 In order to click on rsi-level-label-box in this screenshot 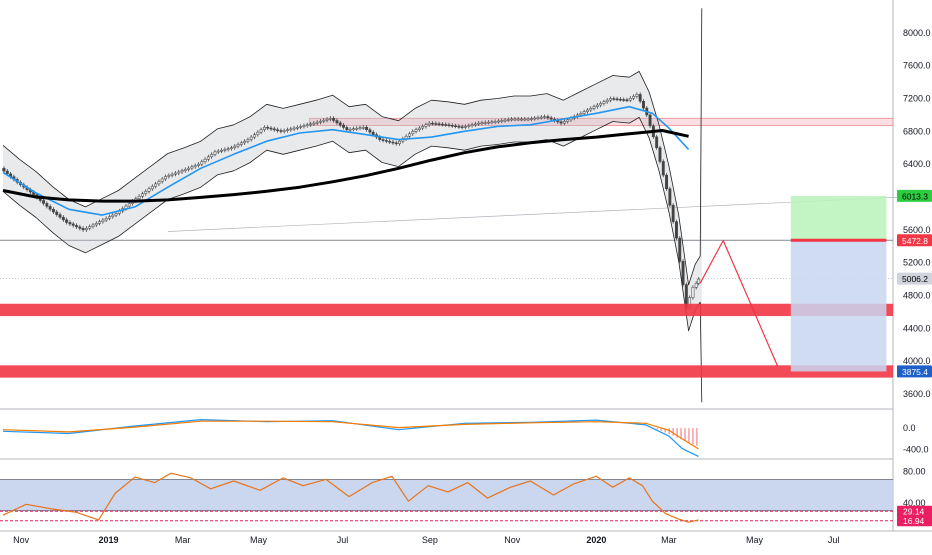, I will do `click(914, 521)`.